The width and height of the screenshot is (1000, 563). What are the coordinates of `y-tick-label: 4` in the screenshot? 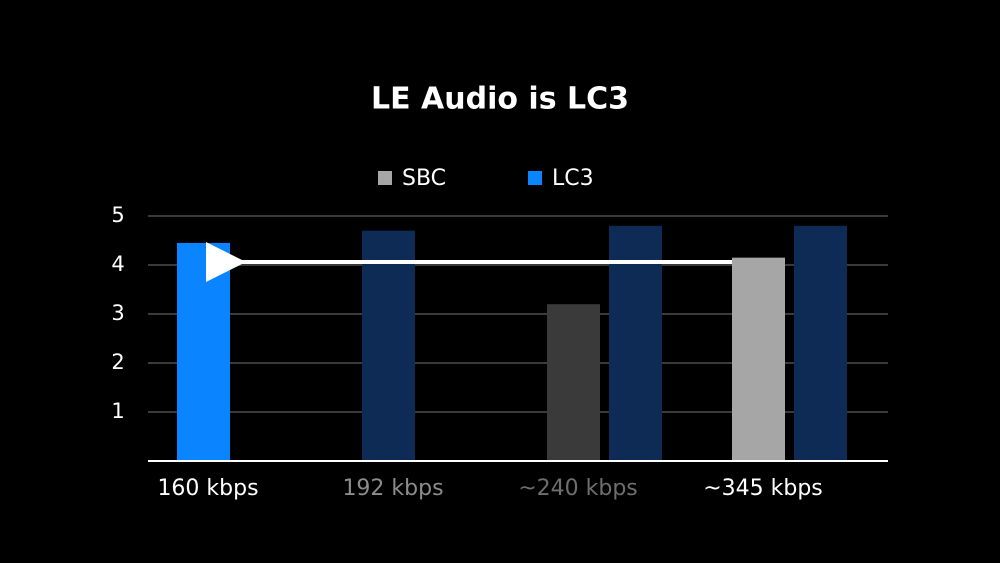 It's located at (117, 264).